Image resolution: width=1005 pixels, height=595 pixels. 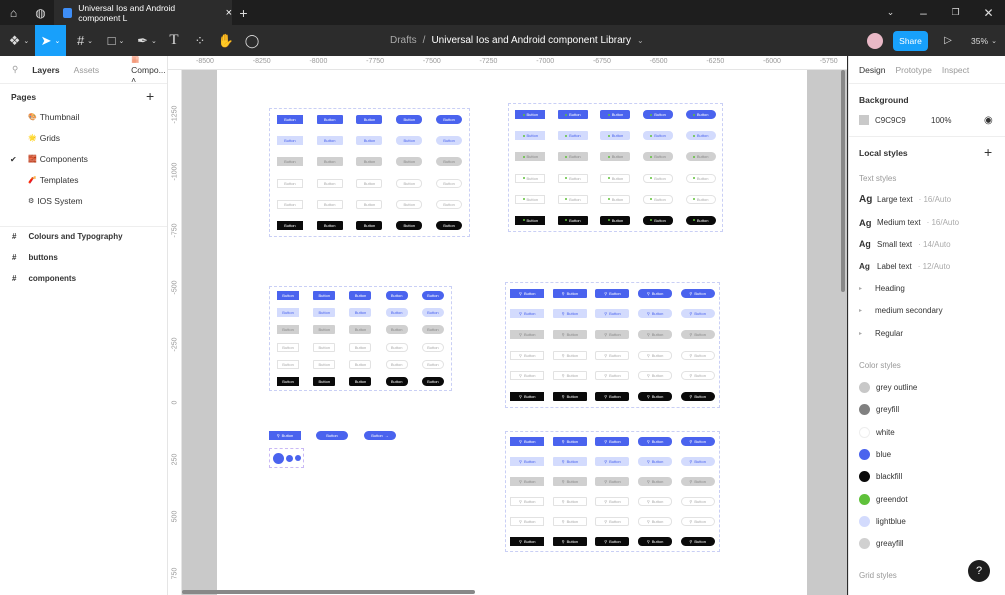 What do you see at coordinates (875, 40) in the screenshot?
I see `avatar` at bounding box center [875, 40].